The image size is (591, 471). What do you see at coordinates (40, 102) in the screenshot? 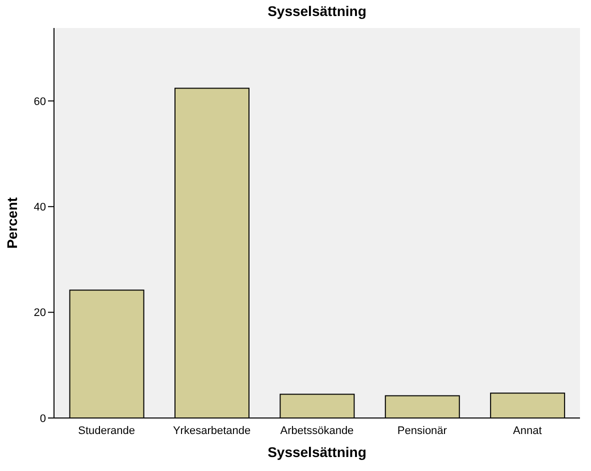
I see `y-tick-label: 60` at bounding box center [40, 102].